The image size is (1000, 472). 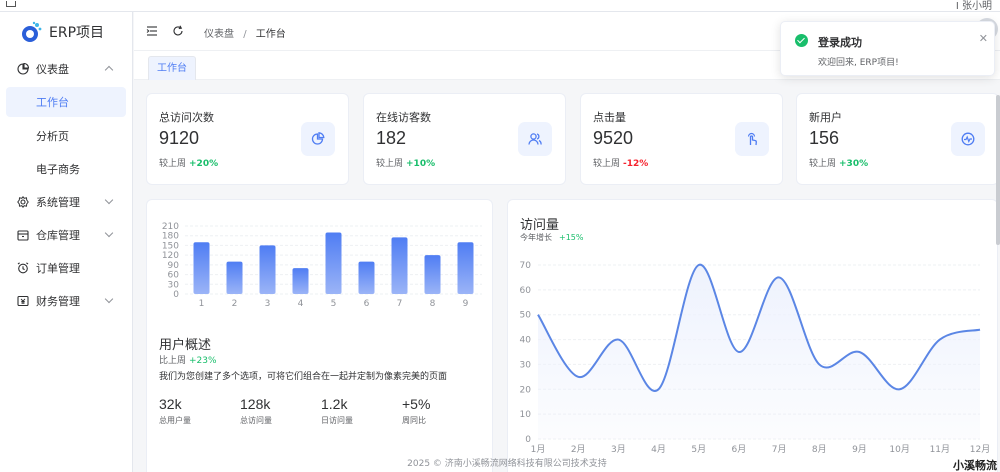 What do you see at coordinates (170, 227) in the screenshot?
I see `y-tick-label: 210` at bounding box center [170, 227].